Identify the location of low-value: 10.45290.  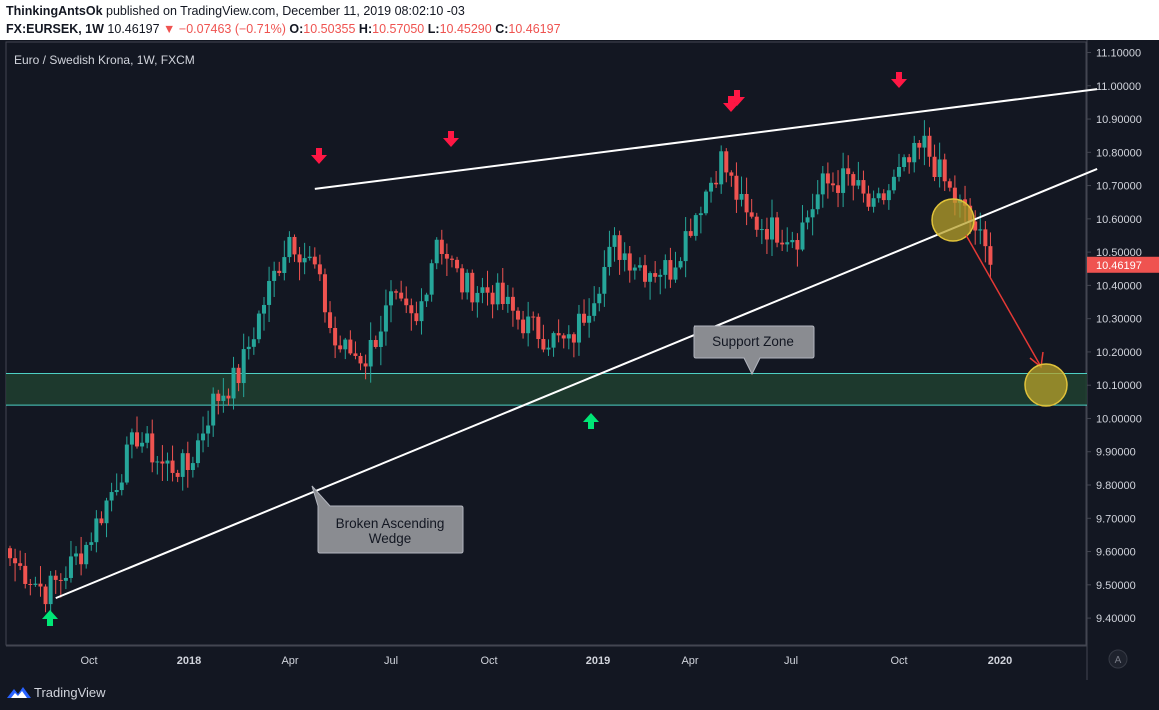
(465, 29).